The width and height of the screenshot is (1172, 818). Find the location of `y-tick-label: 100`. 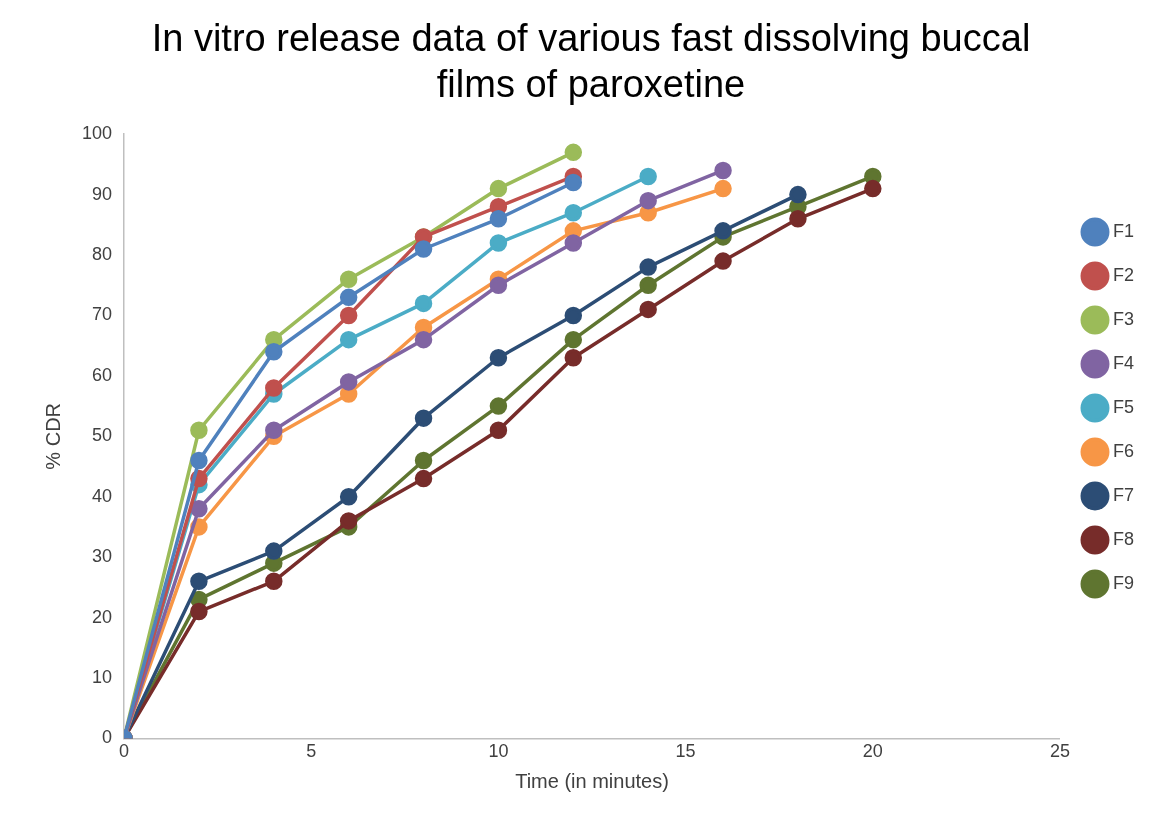

y-tick-label: 100 is located at coordinates (97, 133).